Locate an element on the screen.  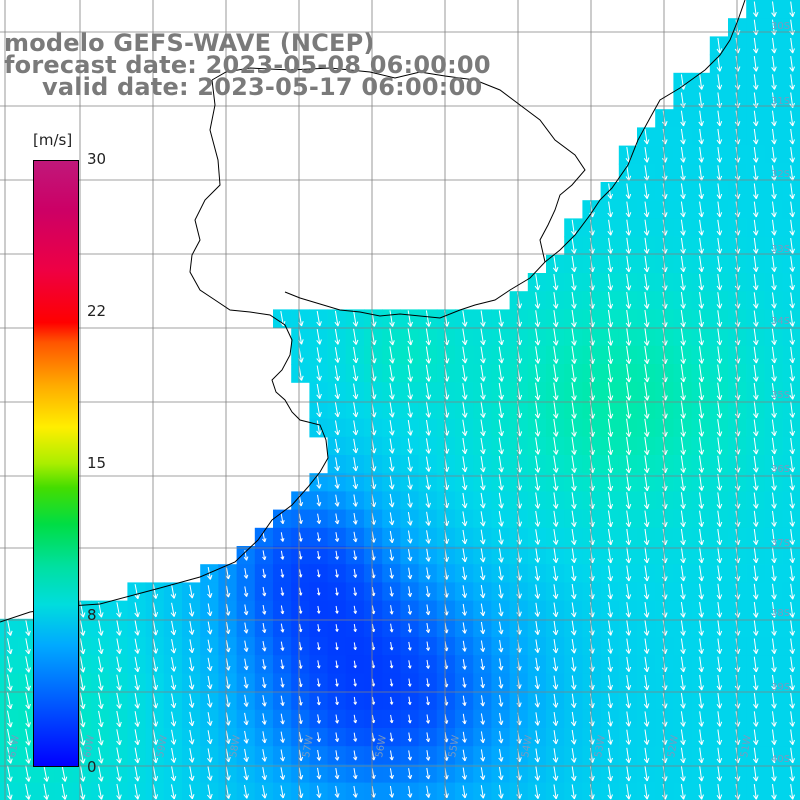
lat-label: 39S is located at coordinates (780, 687).